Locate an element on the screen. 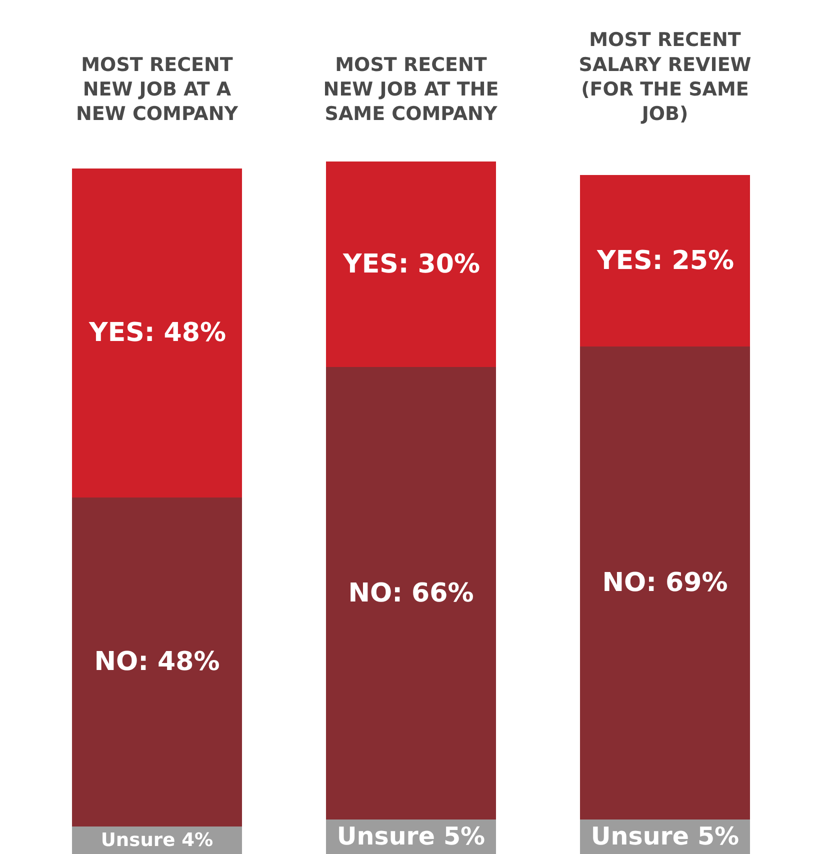 The height and width of the screenshot is (854, 822). data-label: YES: 25% is located at coordinates (665, 261).